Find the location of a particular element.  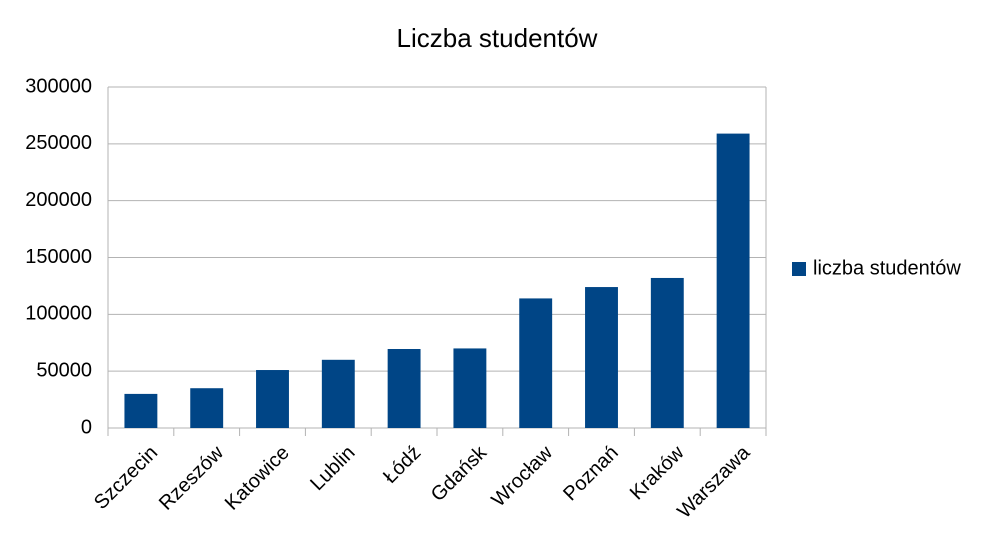

y-tick-label: 50000 is located at coordinates (64, 370).